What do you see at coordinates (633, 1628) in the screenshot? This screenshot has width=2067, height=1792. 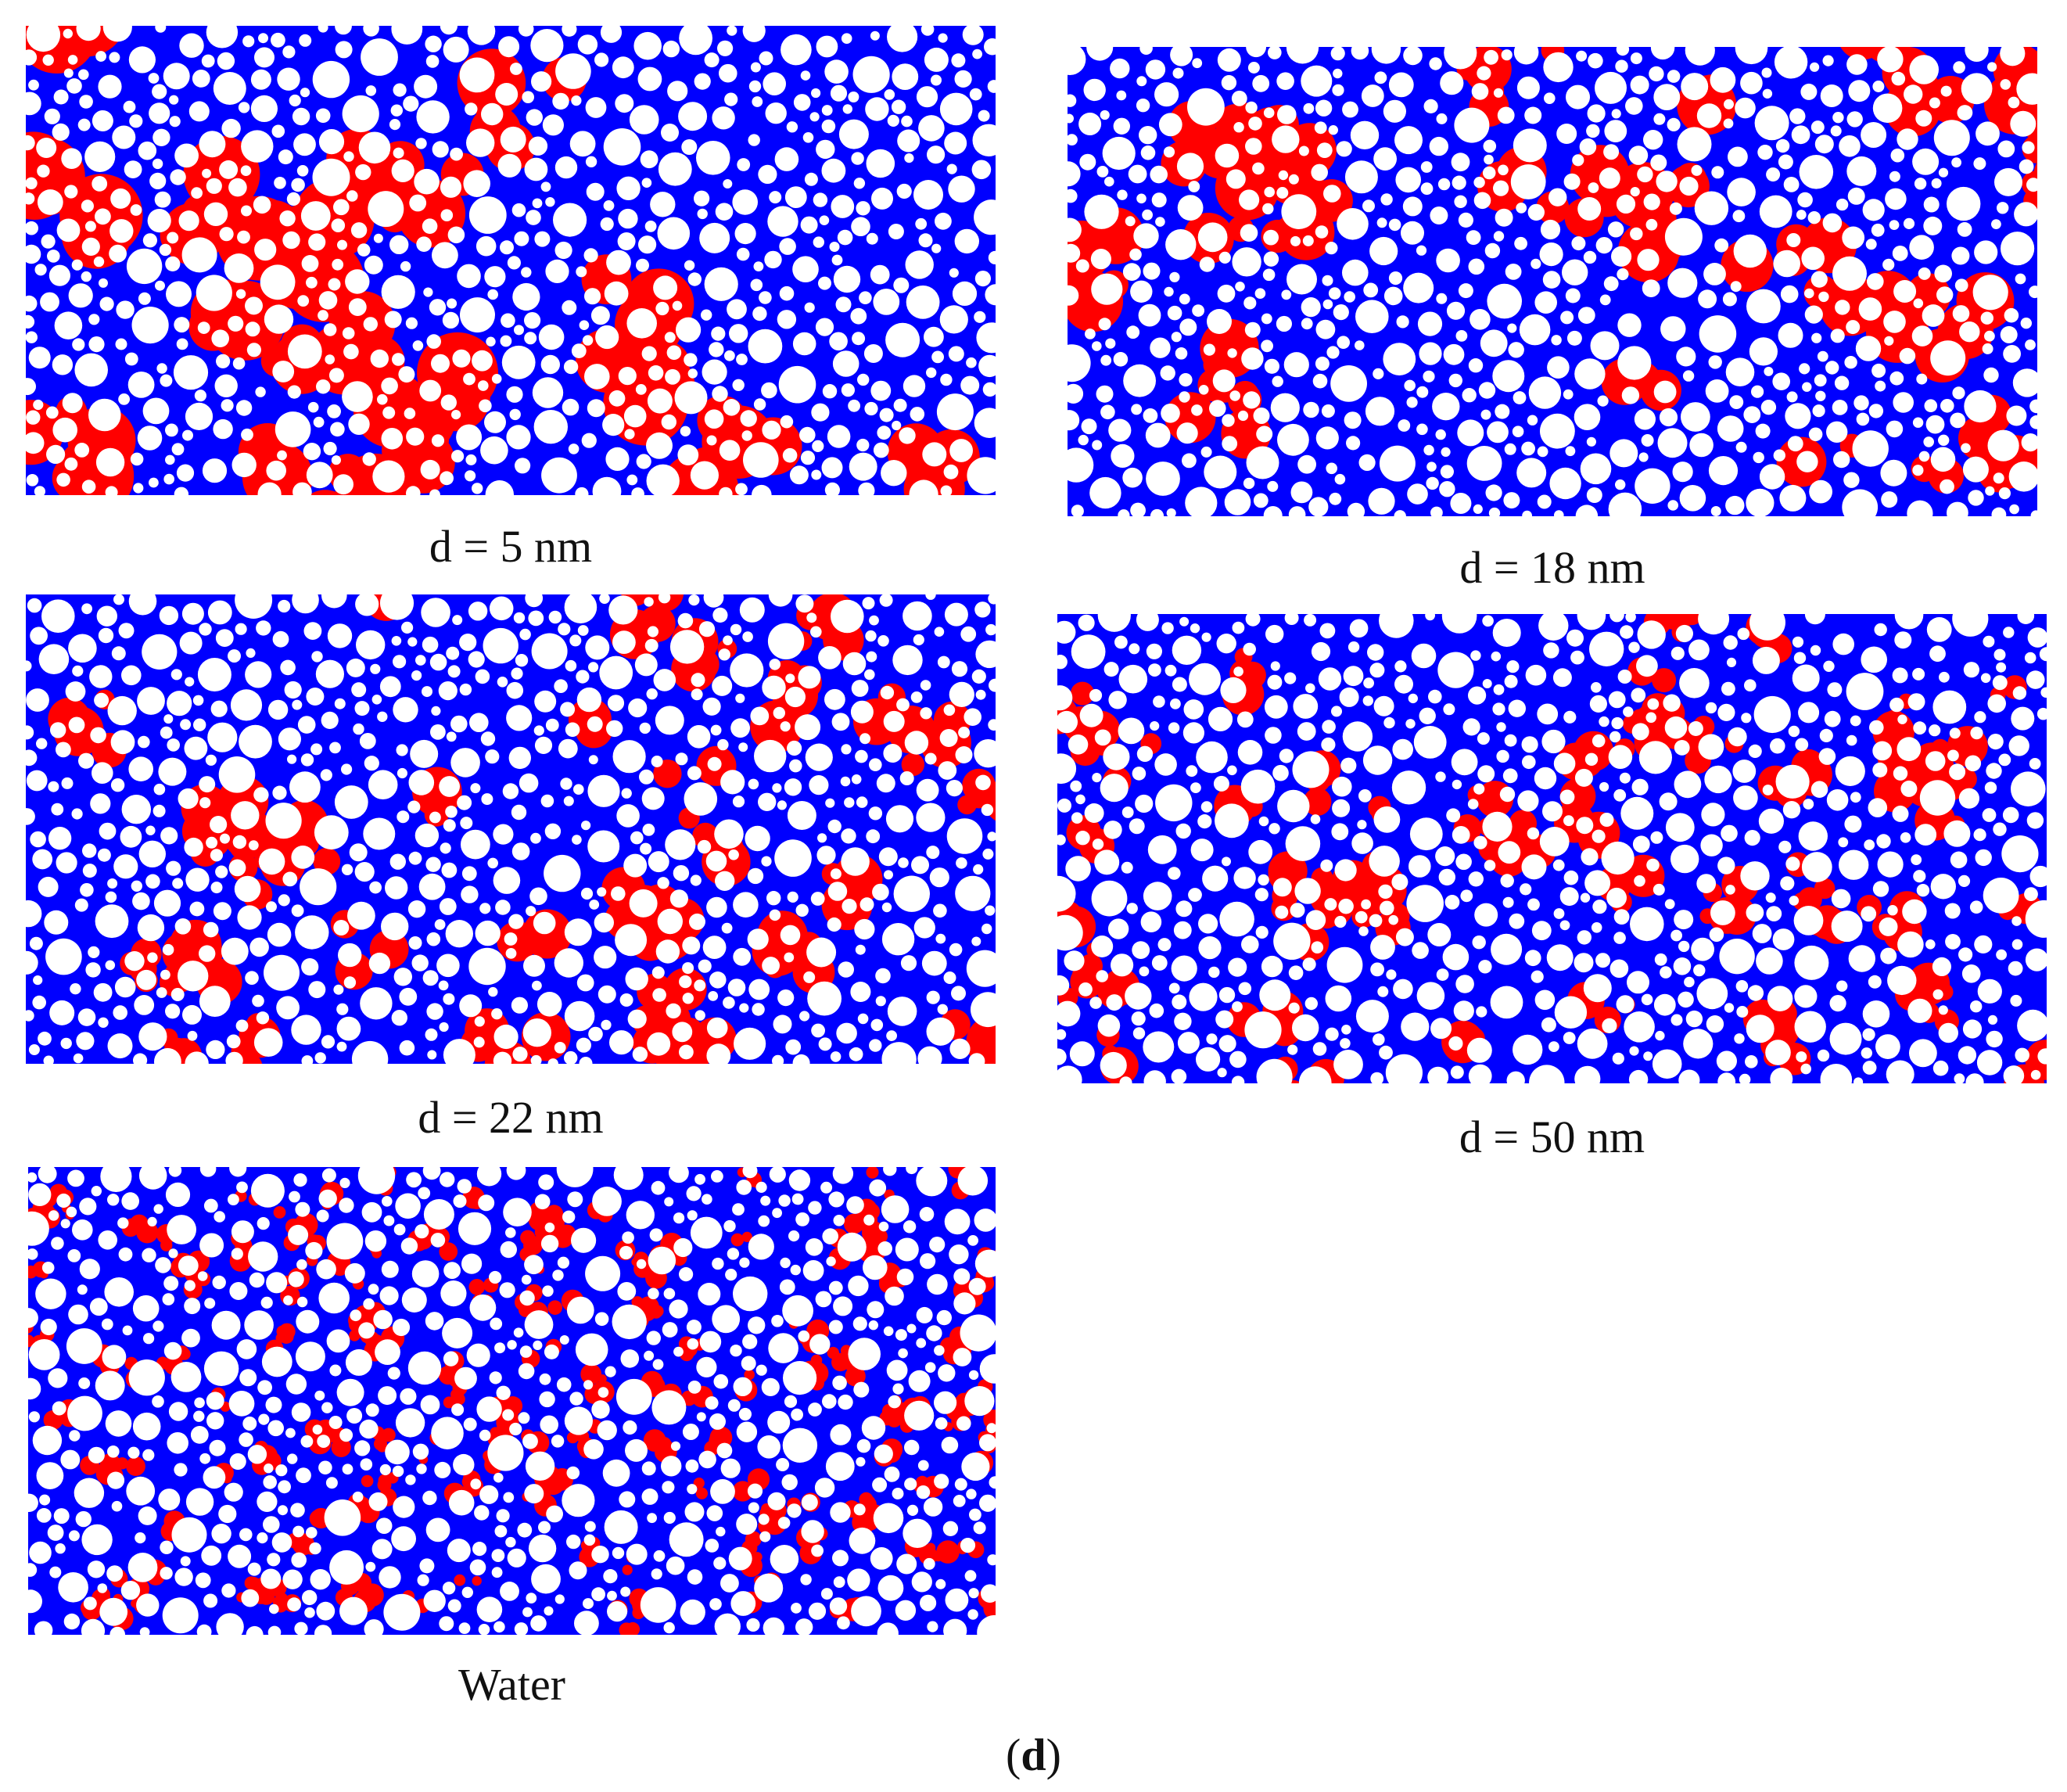 I see `red-phase-blob` at bounding box center [633, 1628].